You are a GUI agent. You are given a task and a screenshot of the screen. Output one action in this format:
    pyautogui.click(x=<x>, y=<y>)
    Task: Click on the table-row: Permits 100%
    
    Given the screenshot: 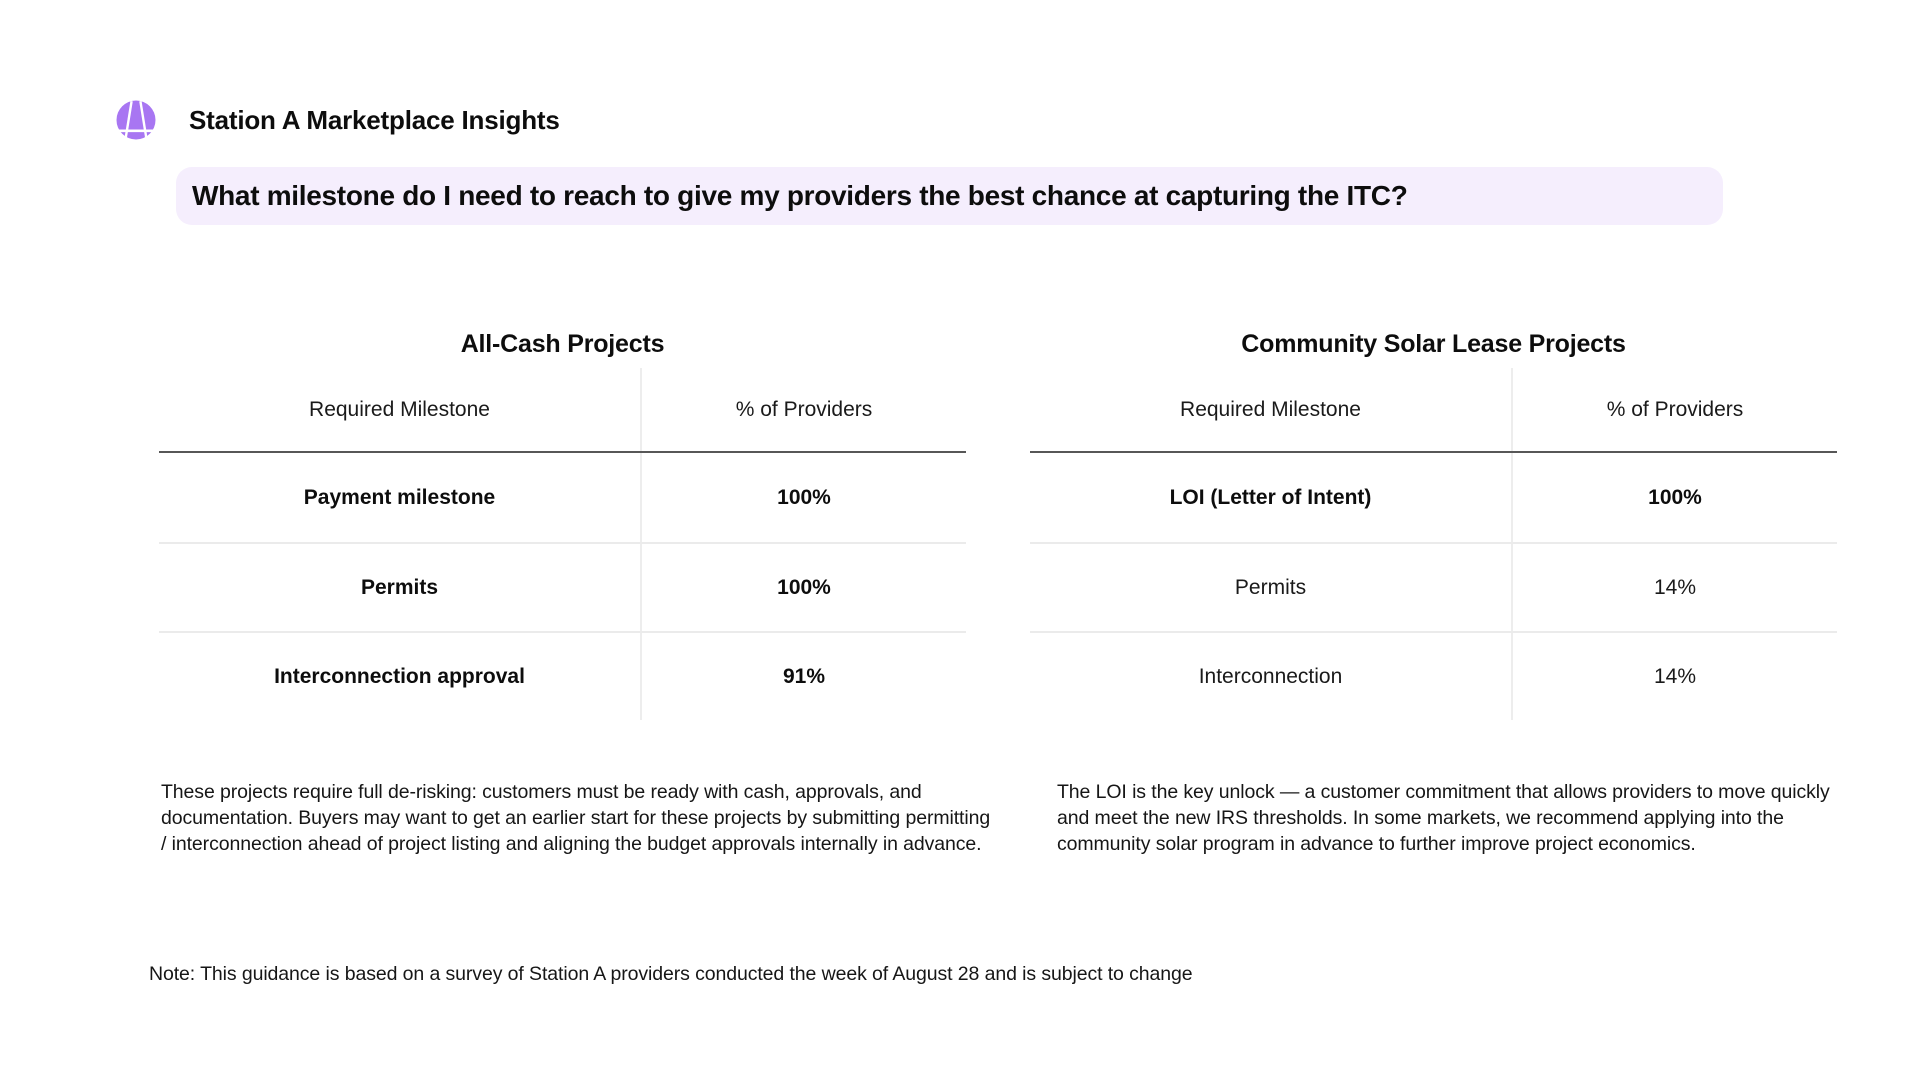 What is the action you would take?
    pyautogui.click(x=562, y=586)
    